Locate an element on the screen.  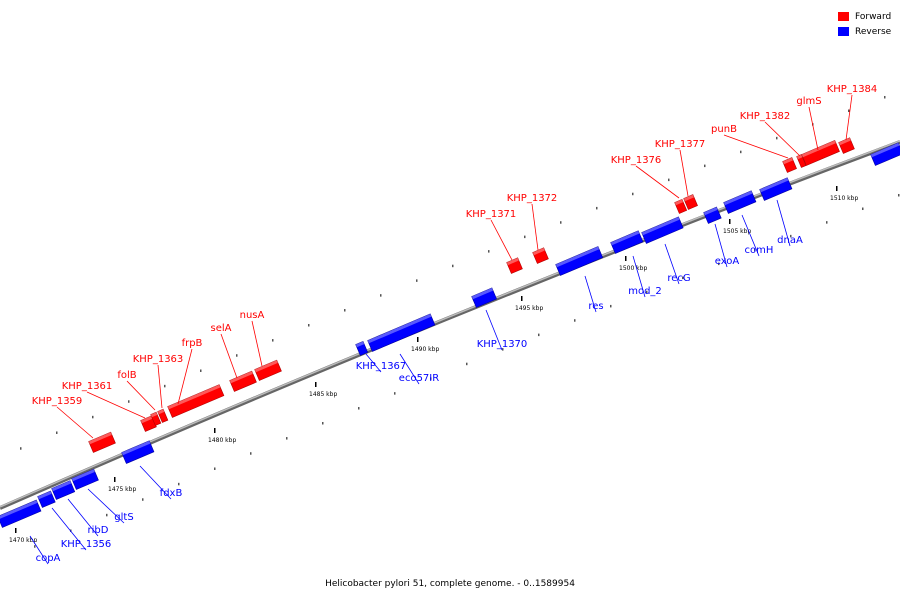
forward-gene-punb is located at coordinates (789, 165).